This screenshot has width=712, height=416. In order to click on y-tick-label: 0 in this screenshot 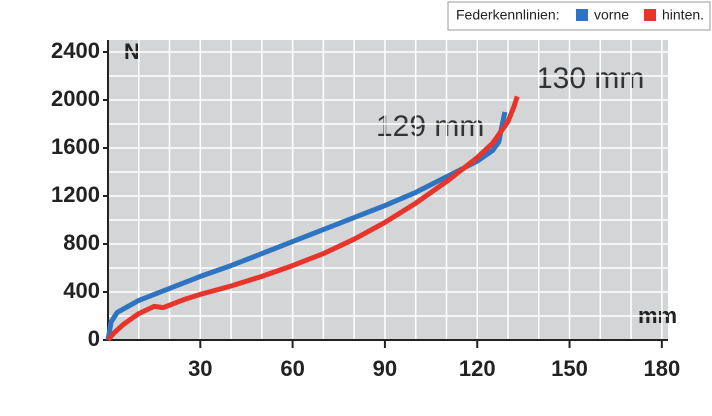, I will do `click(94, 338)`.